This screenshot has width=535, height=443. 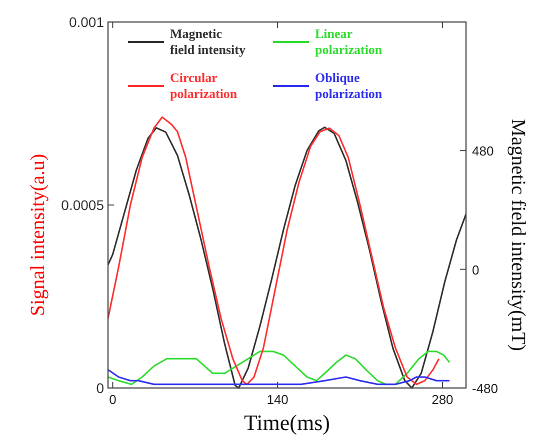 What do you see at coordinates (349, 41) in the screenshot?
I see `legend-label: Linear polarization` at bounding box center [349, 41].